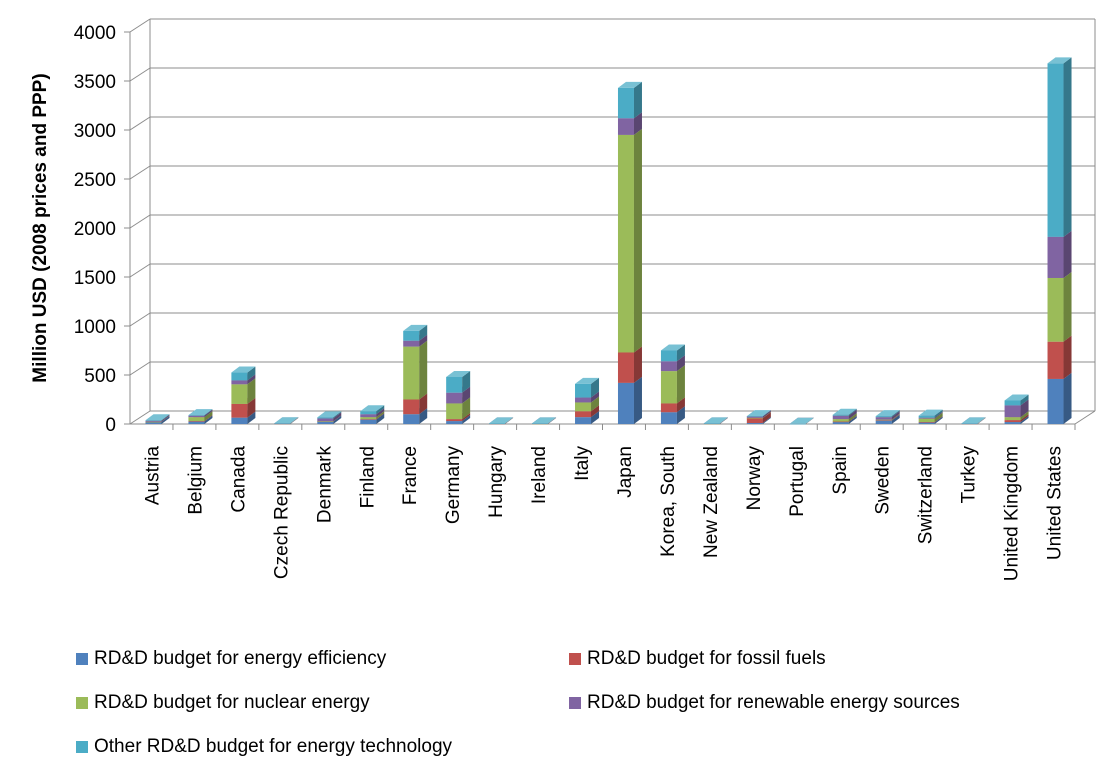 This screenshot has width=1097, height=780. What do you see at coordinates (95, 33) in the screenshot?
I see `y-tick-label: 4000` at bounding box center [95, 33].